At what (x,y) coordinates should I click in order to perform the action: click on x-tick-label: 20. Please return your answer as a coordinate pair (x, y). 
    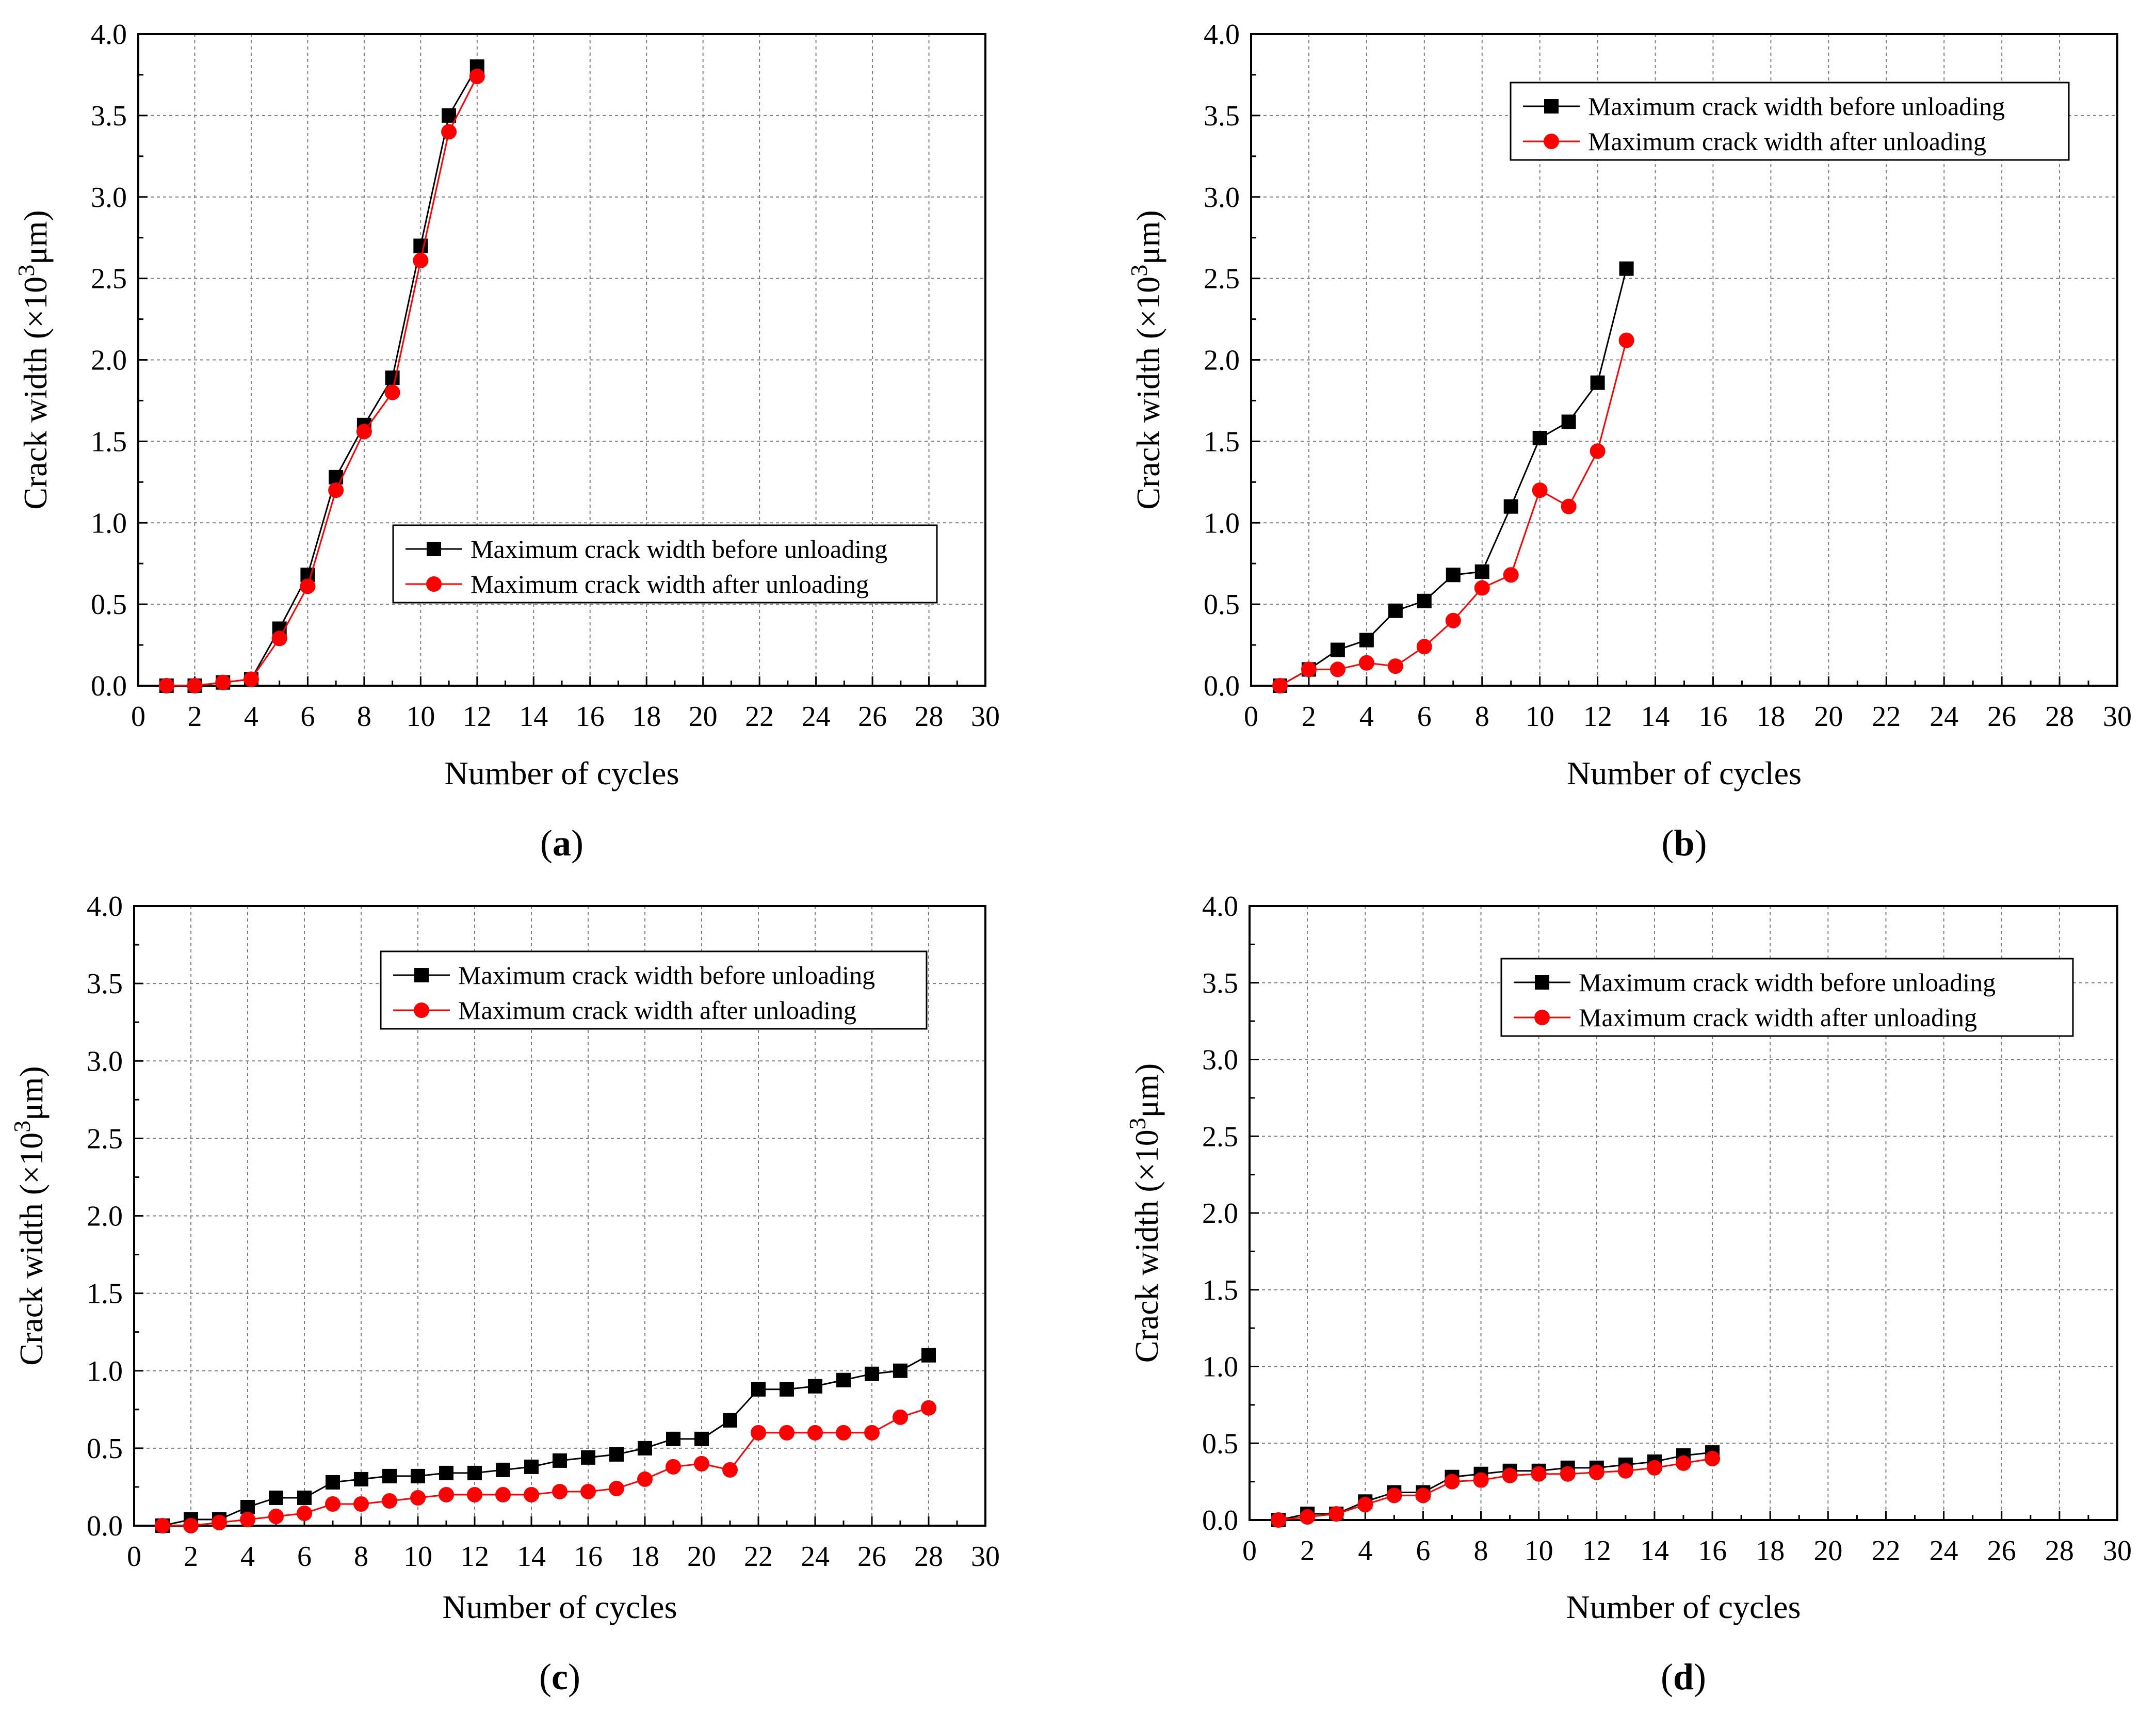
    Looking at the image, I should click on (703, 717).